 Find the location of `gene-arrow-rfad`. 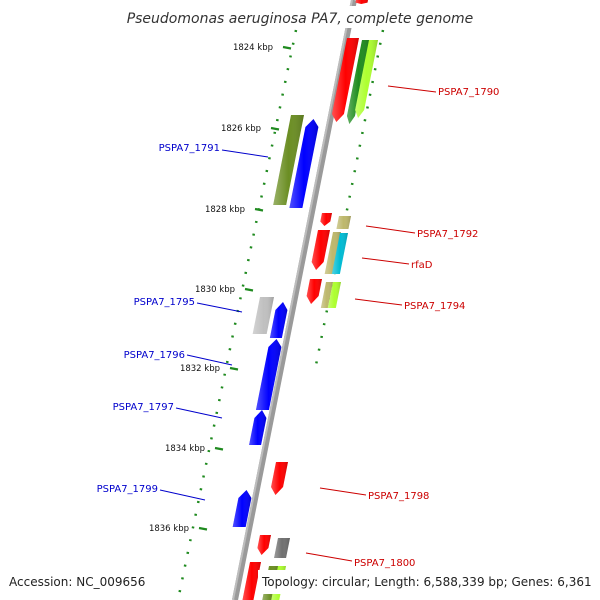

gene-arrow-rfad is located at coordinates (332, 253).